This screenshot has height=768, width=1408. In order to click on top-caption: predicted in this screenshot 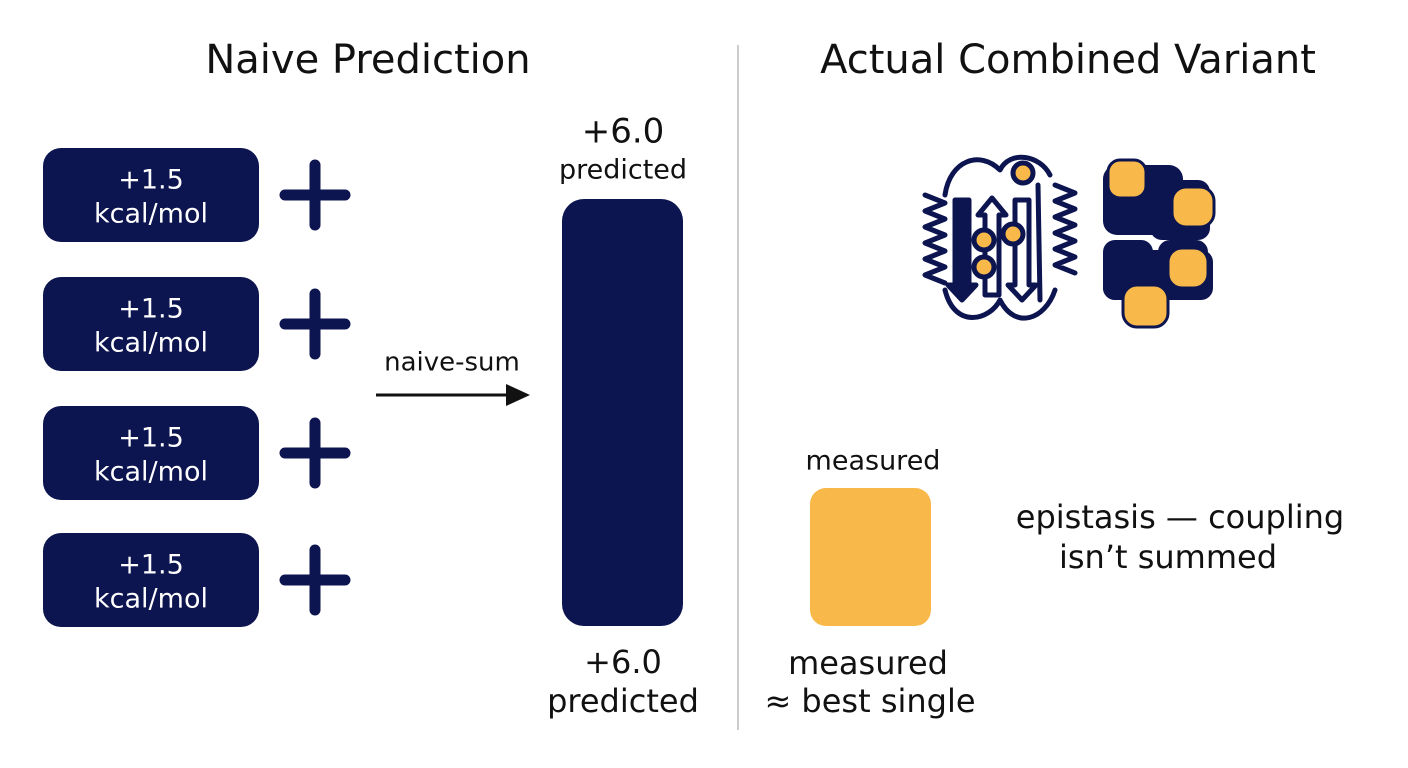, I will do `click(623, 170)`.